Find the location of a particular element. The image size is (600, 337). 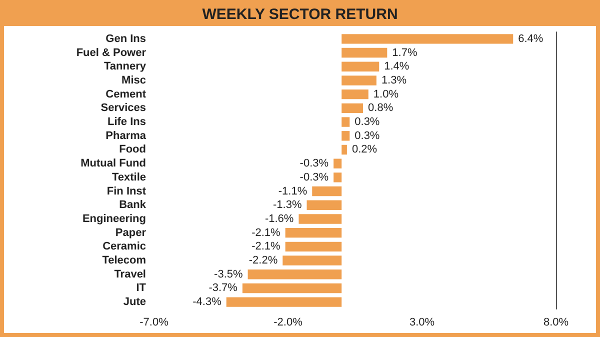

data-label: 1.7% is located at coordinates (405, 52).